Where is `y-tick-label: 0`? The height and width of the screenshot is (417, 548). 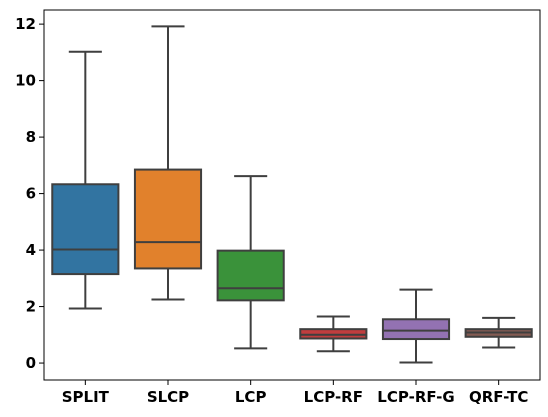 y-tick-label: 0 is located at coordinates (31, 363).